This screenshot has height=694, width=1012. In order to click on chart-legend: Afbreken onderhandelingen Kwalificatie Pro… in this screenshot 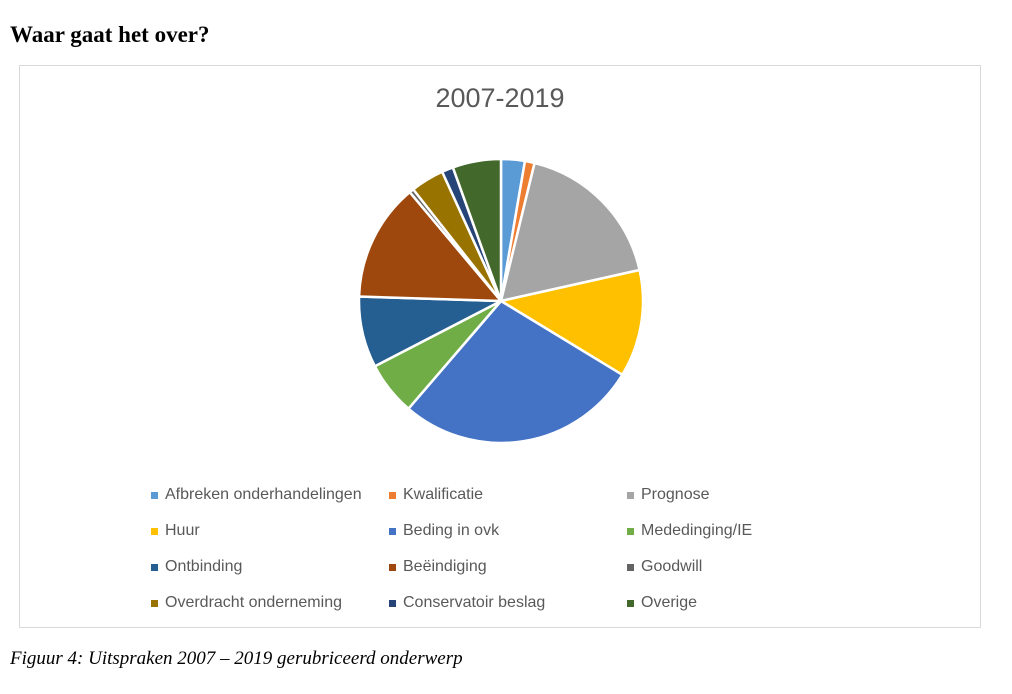, I will do `click(531, 549)`.